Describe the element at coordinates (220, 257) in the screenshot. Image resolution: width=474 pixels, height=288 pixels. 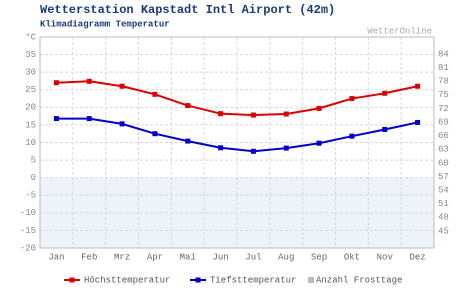
I see `x-tick-label: Jun` at that location.